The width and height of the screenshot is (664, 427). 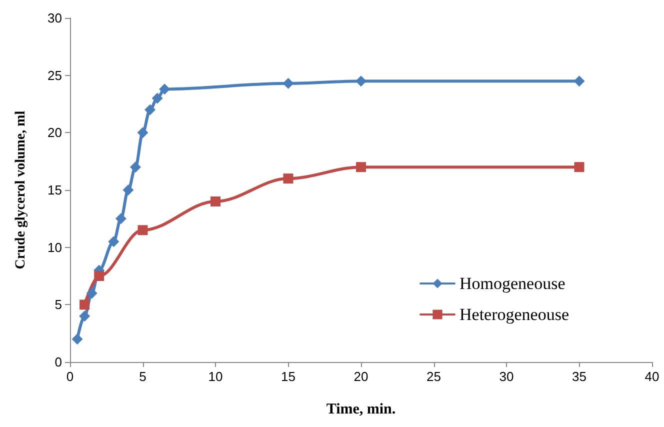 What do you see at coordinates (514, 314) in the screenshot?
I see `legend-label: Heterogeneouse` at bounding box center [514, 314].